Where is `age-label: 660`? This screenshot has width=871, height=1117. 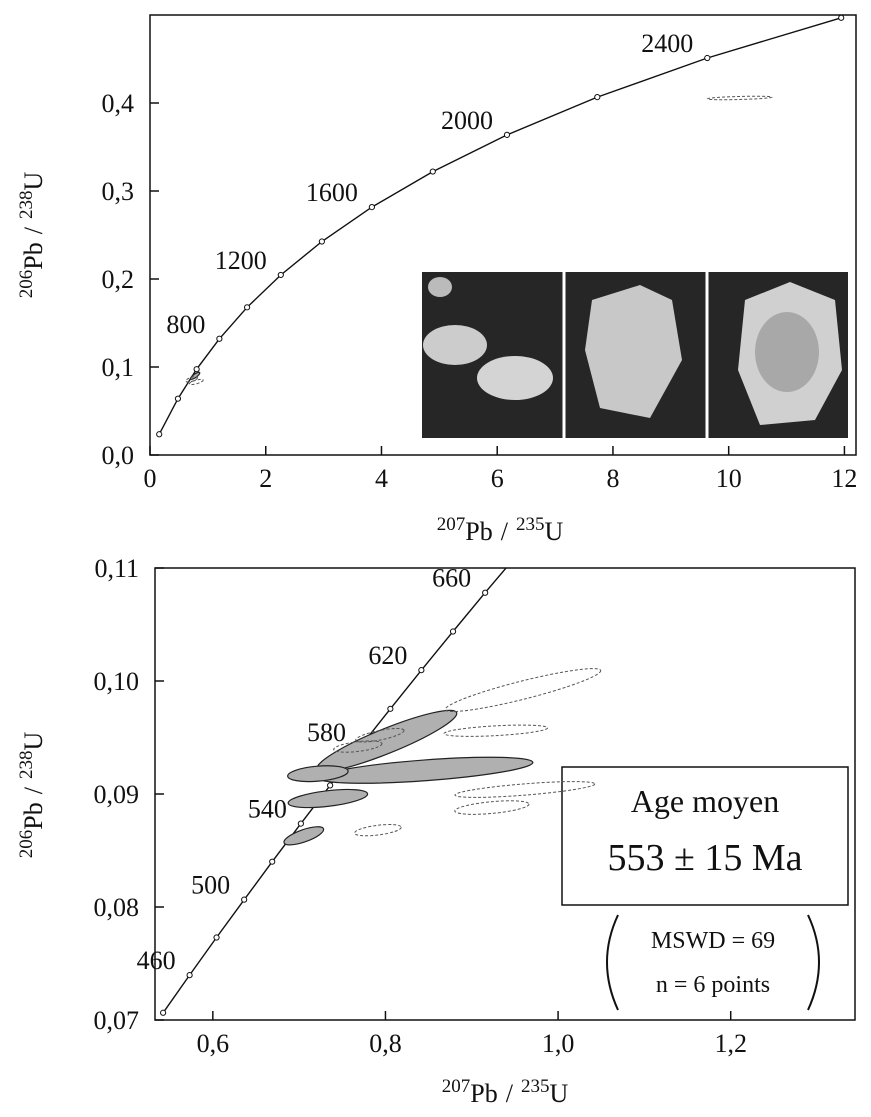
age-label: 660 is located at coordinates (451, 578).